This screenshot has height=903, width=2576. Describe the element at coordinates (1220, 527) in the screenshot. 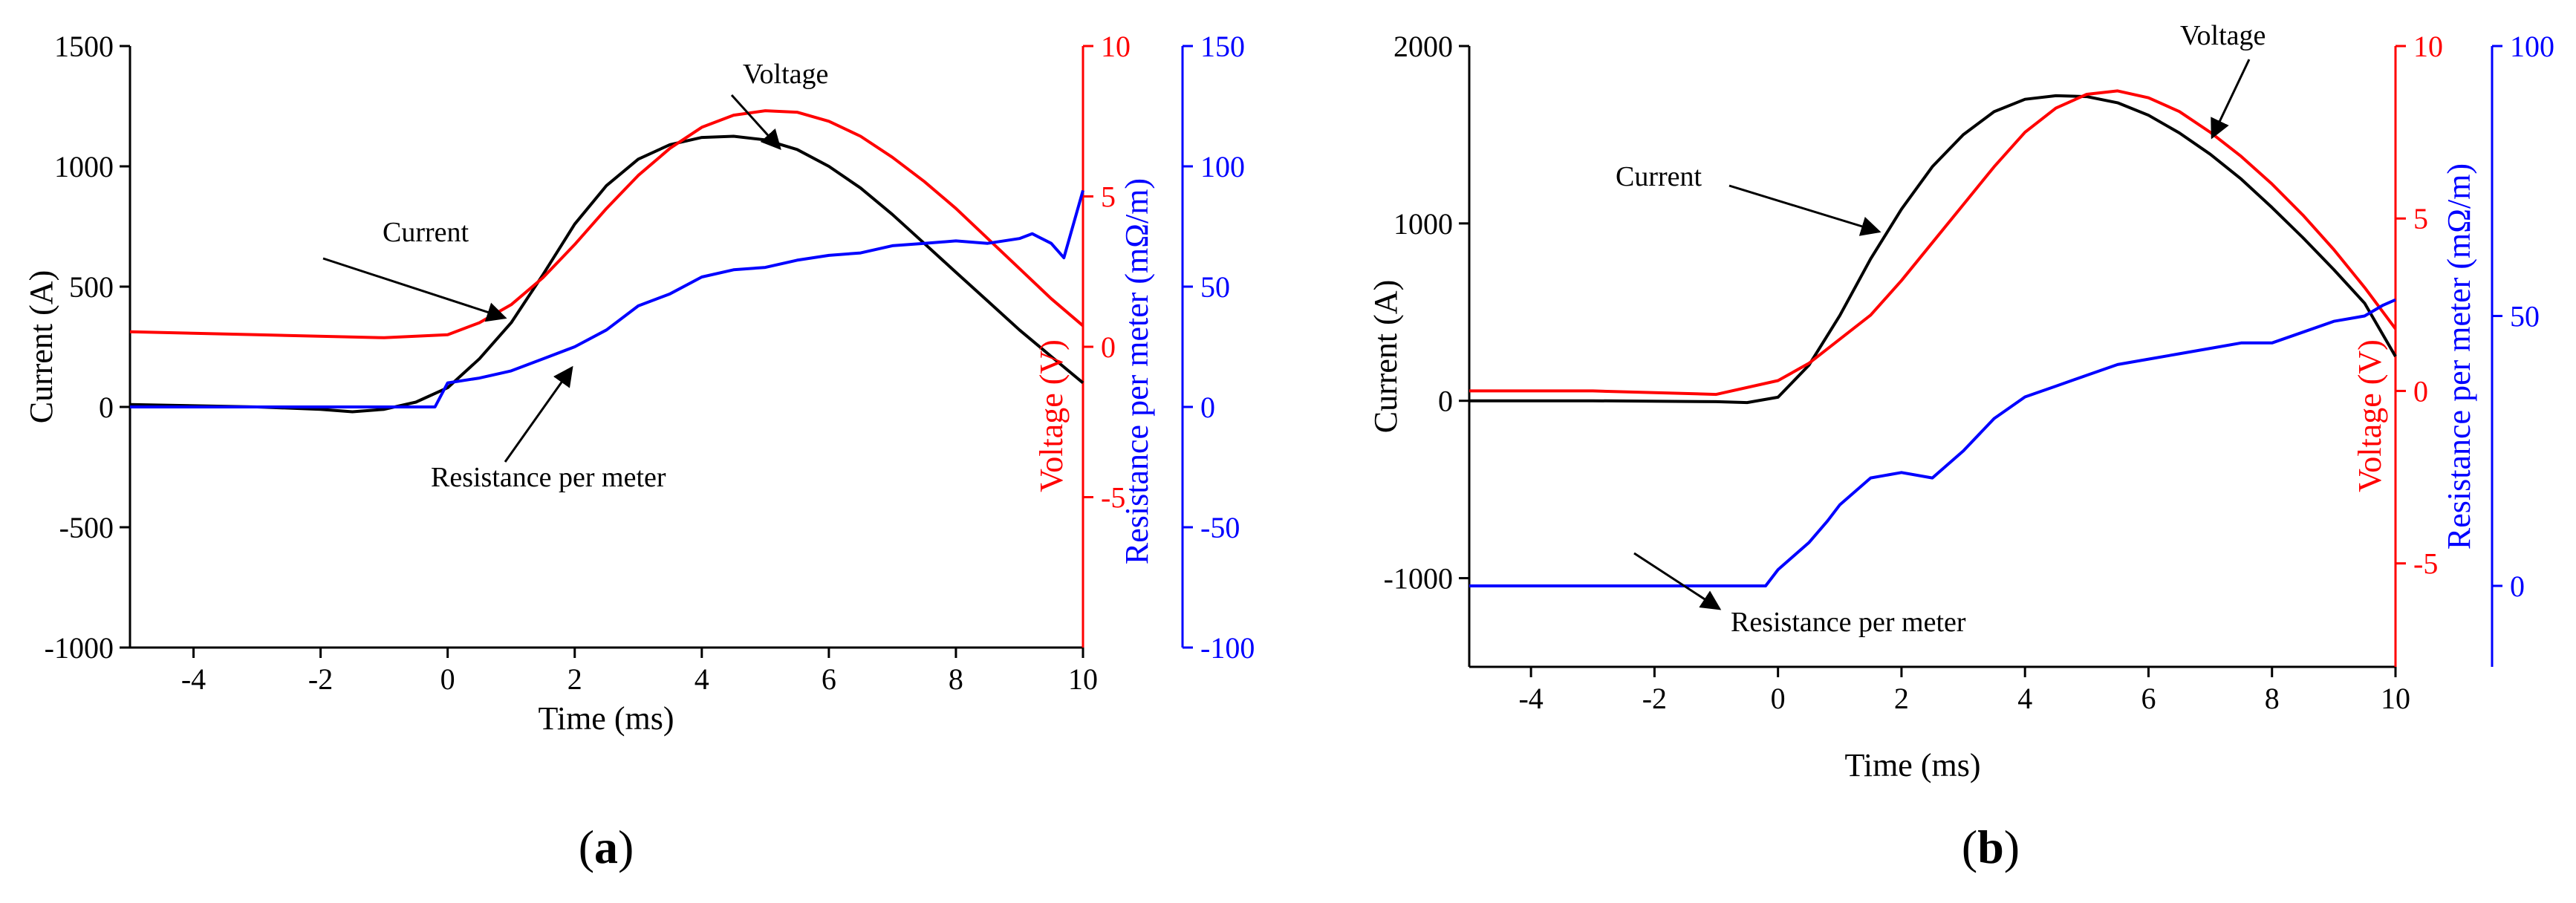

I see `resistance-tick-label: -50` at that location.